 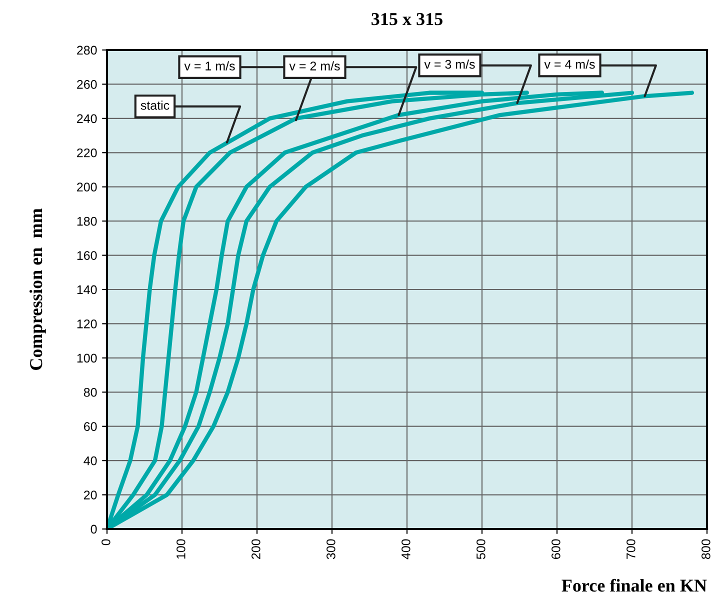 I want to click on y-axis-title: Compression en mm, so click(x=37, y=289).